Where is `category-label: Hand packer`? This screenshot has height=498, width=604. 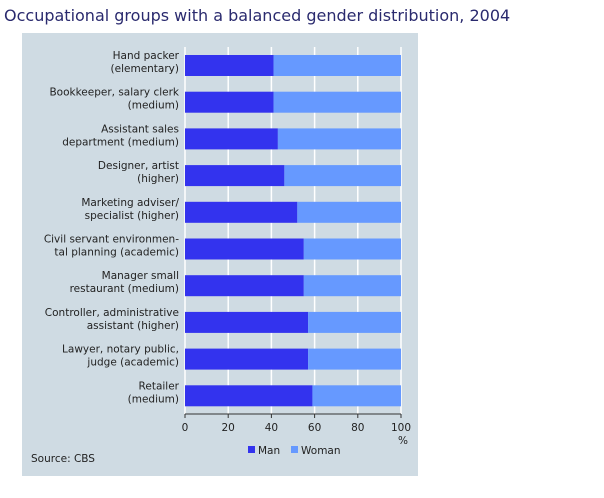
category-label: Hand packer is located at coordinates (146, 56).